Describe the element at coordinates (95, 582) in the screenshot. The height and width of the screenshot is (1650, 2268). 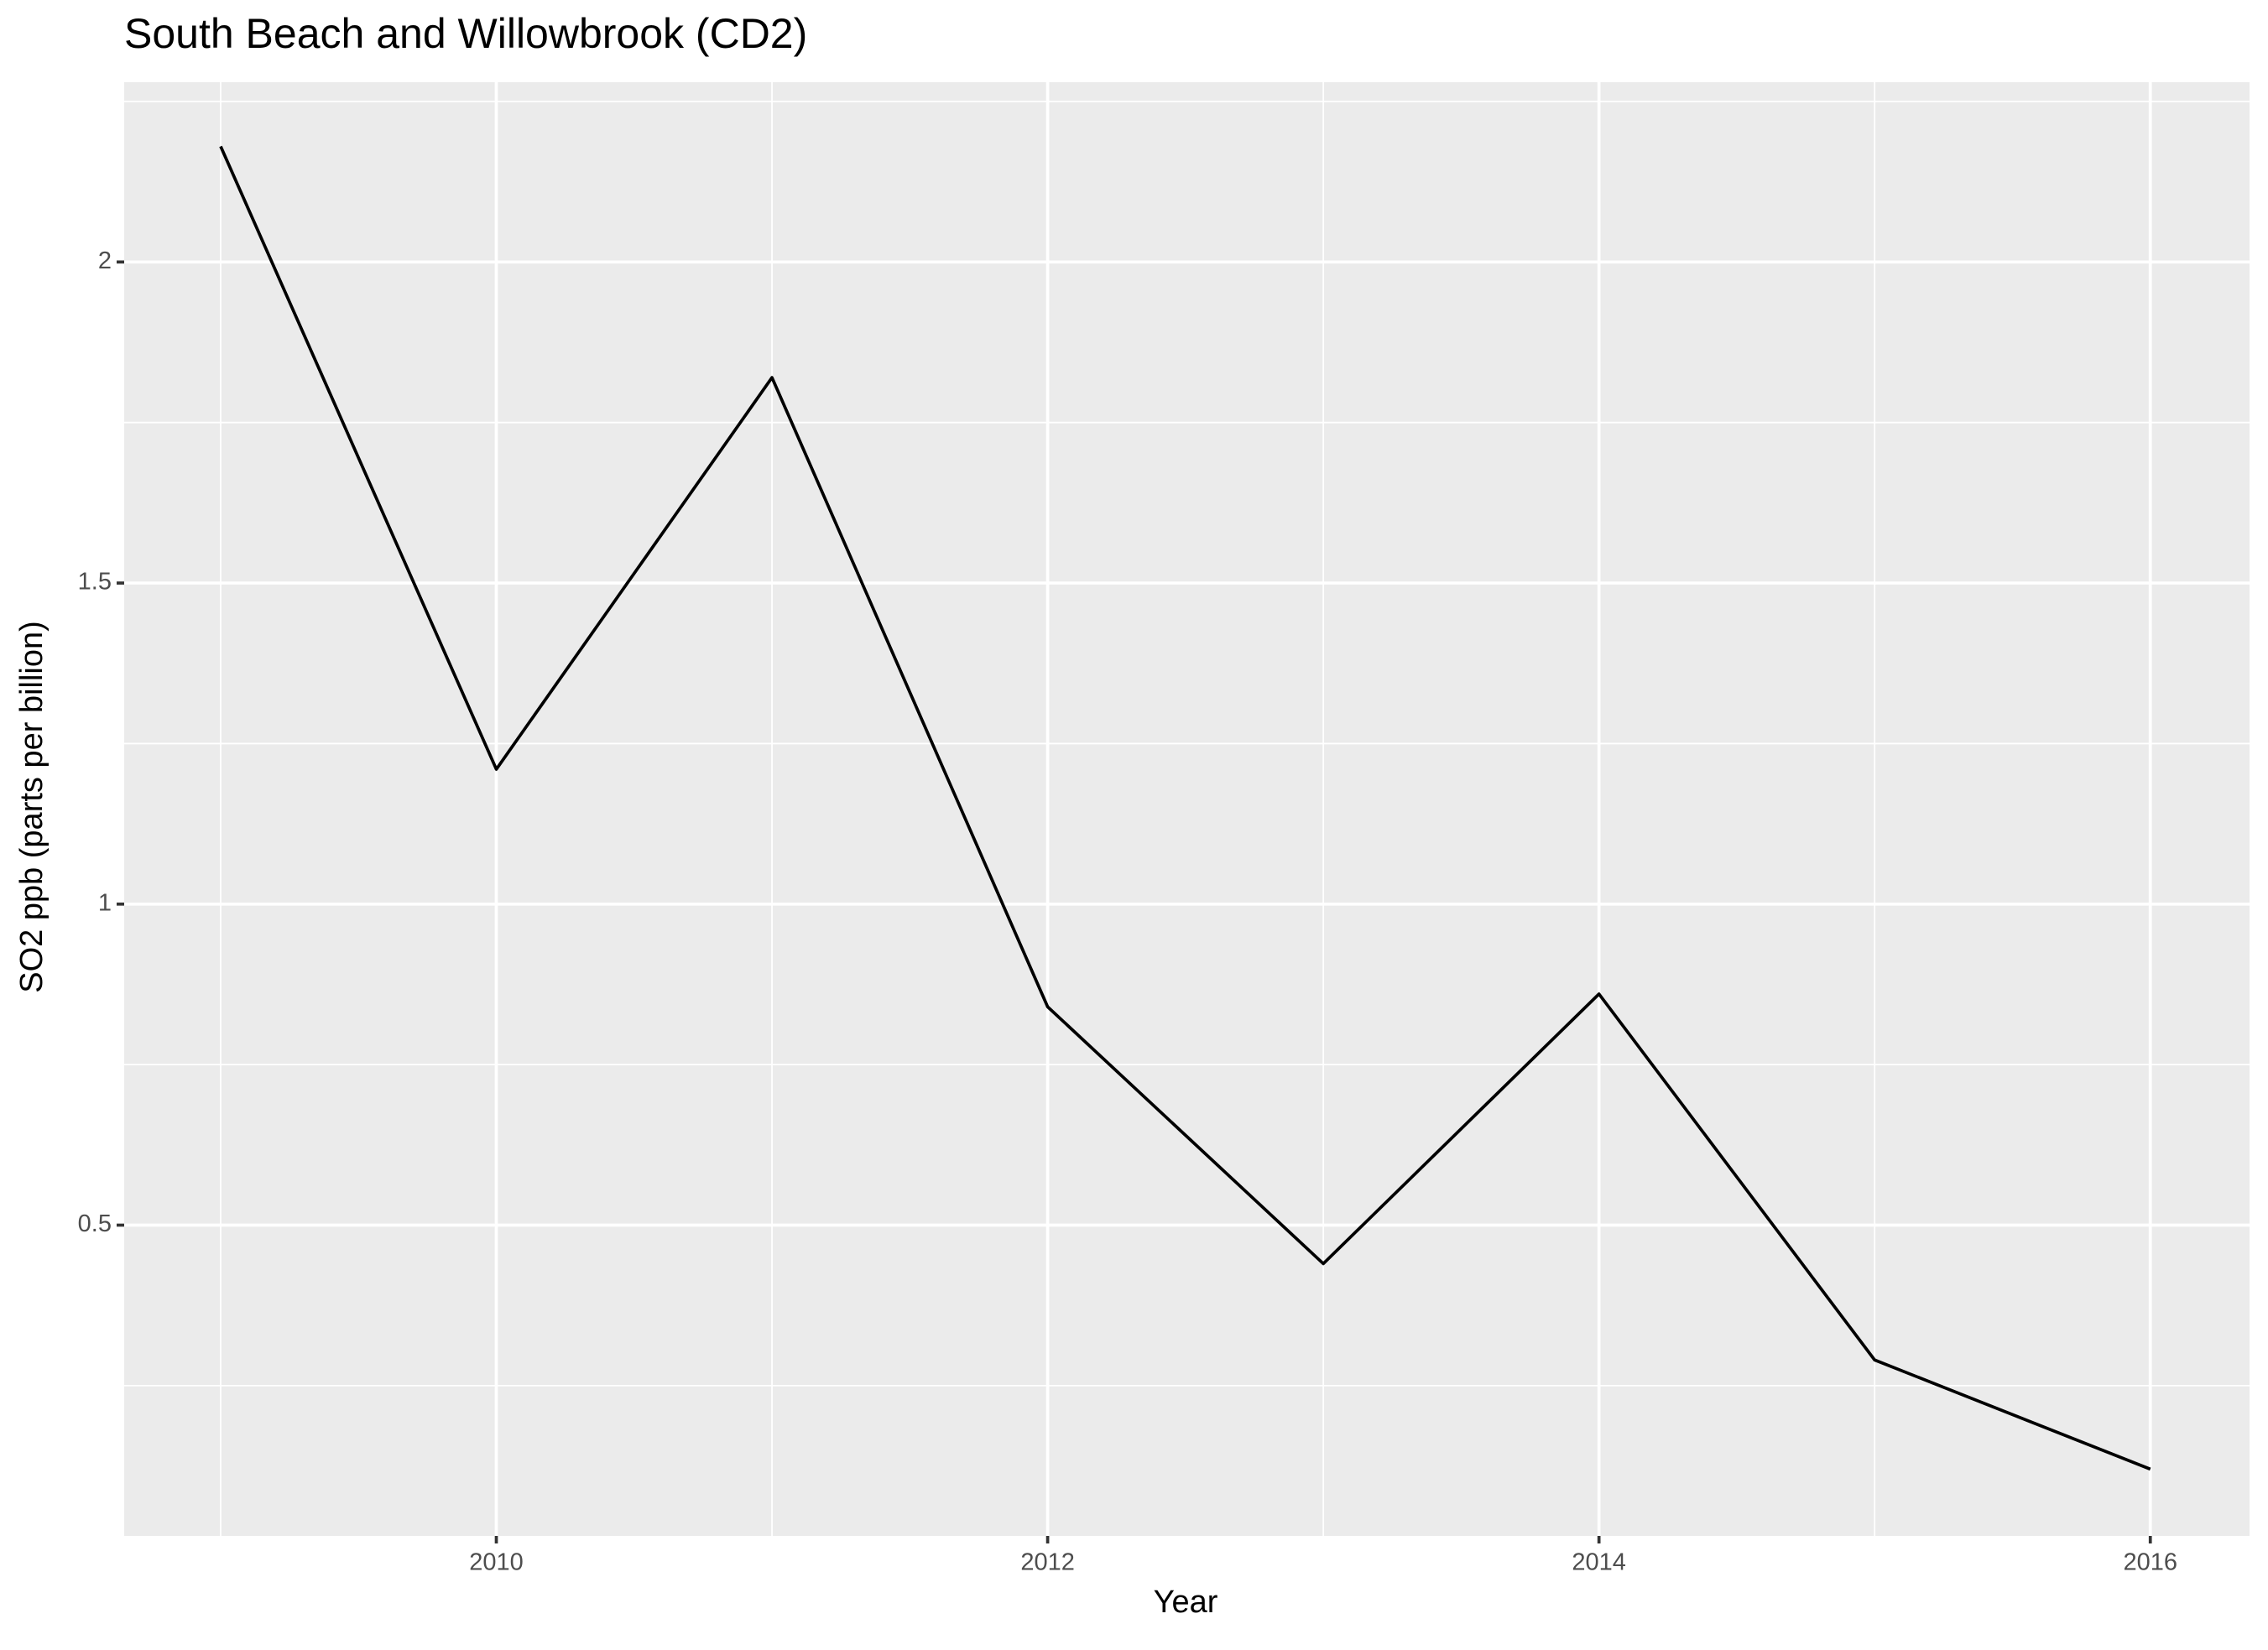
I see `y-tick-label: 1.5` at that location.